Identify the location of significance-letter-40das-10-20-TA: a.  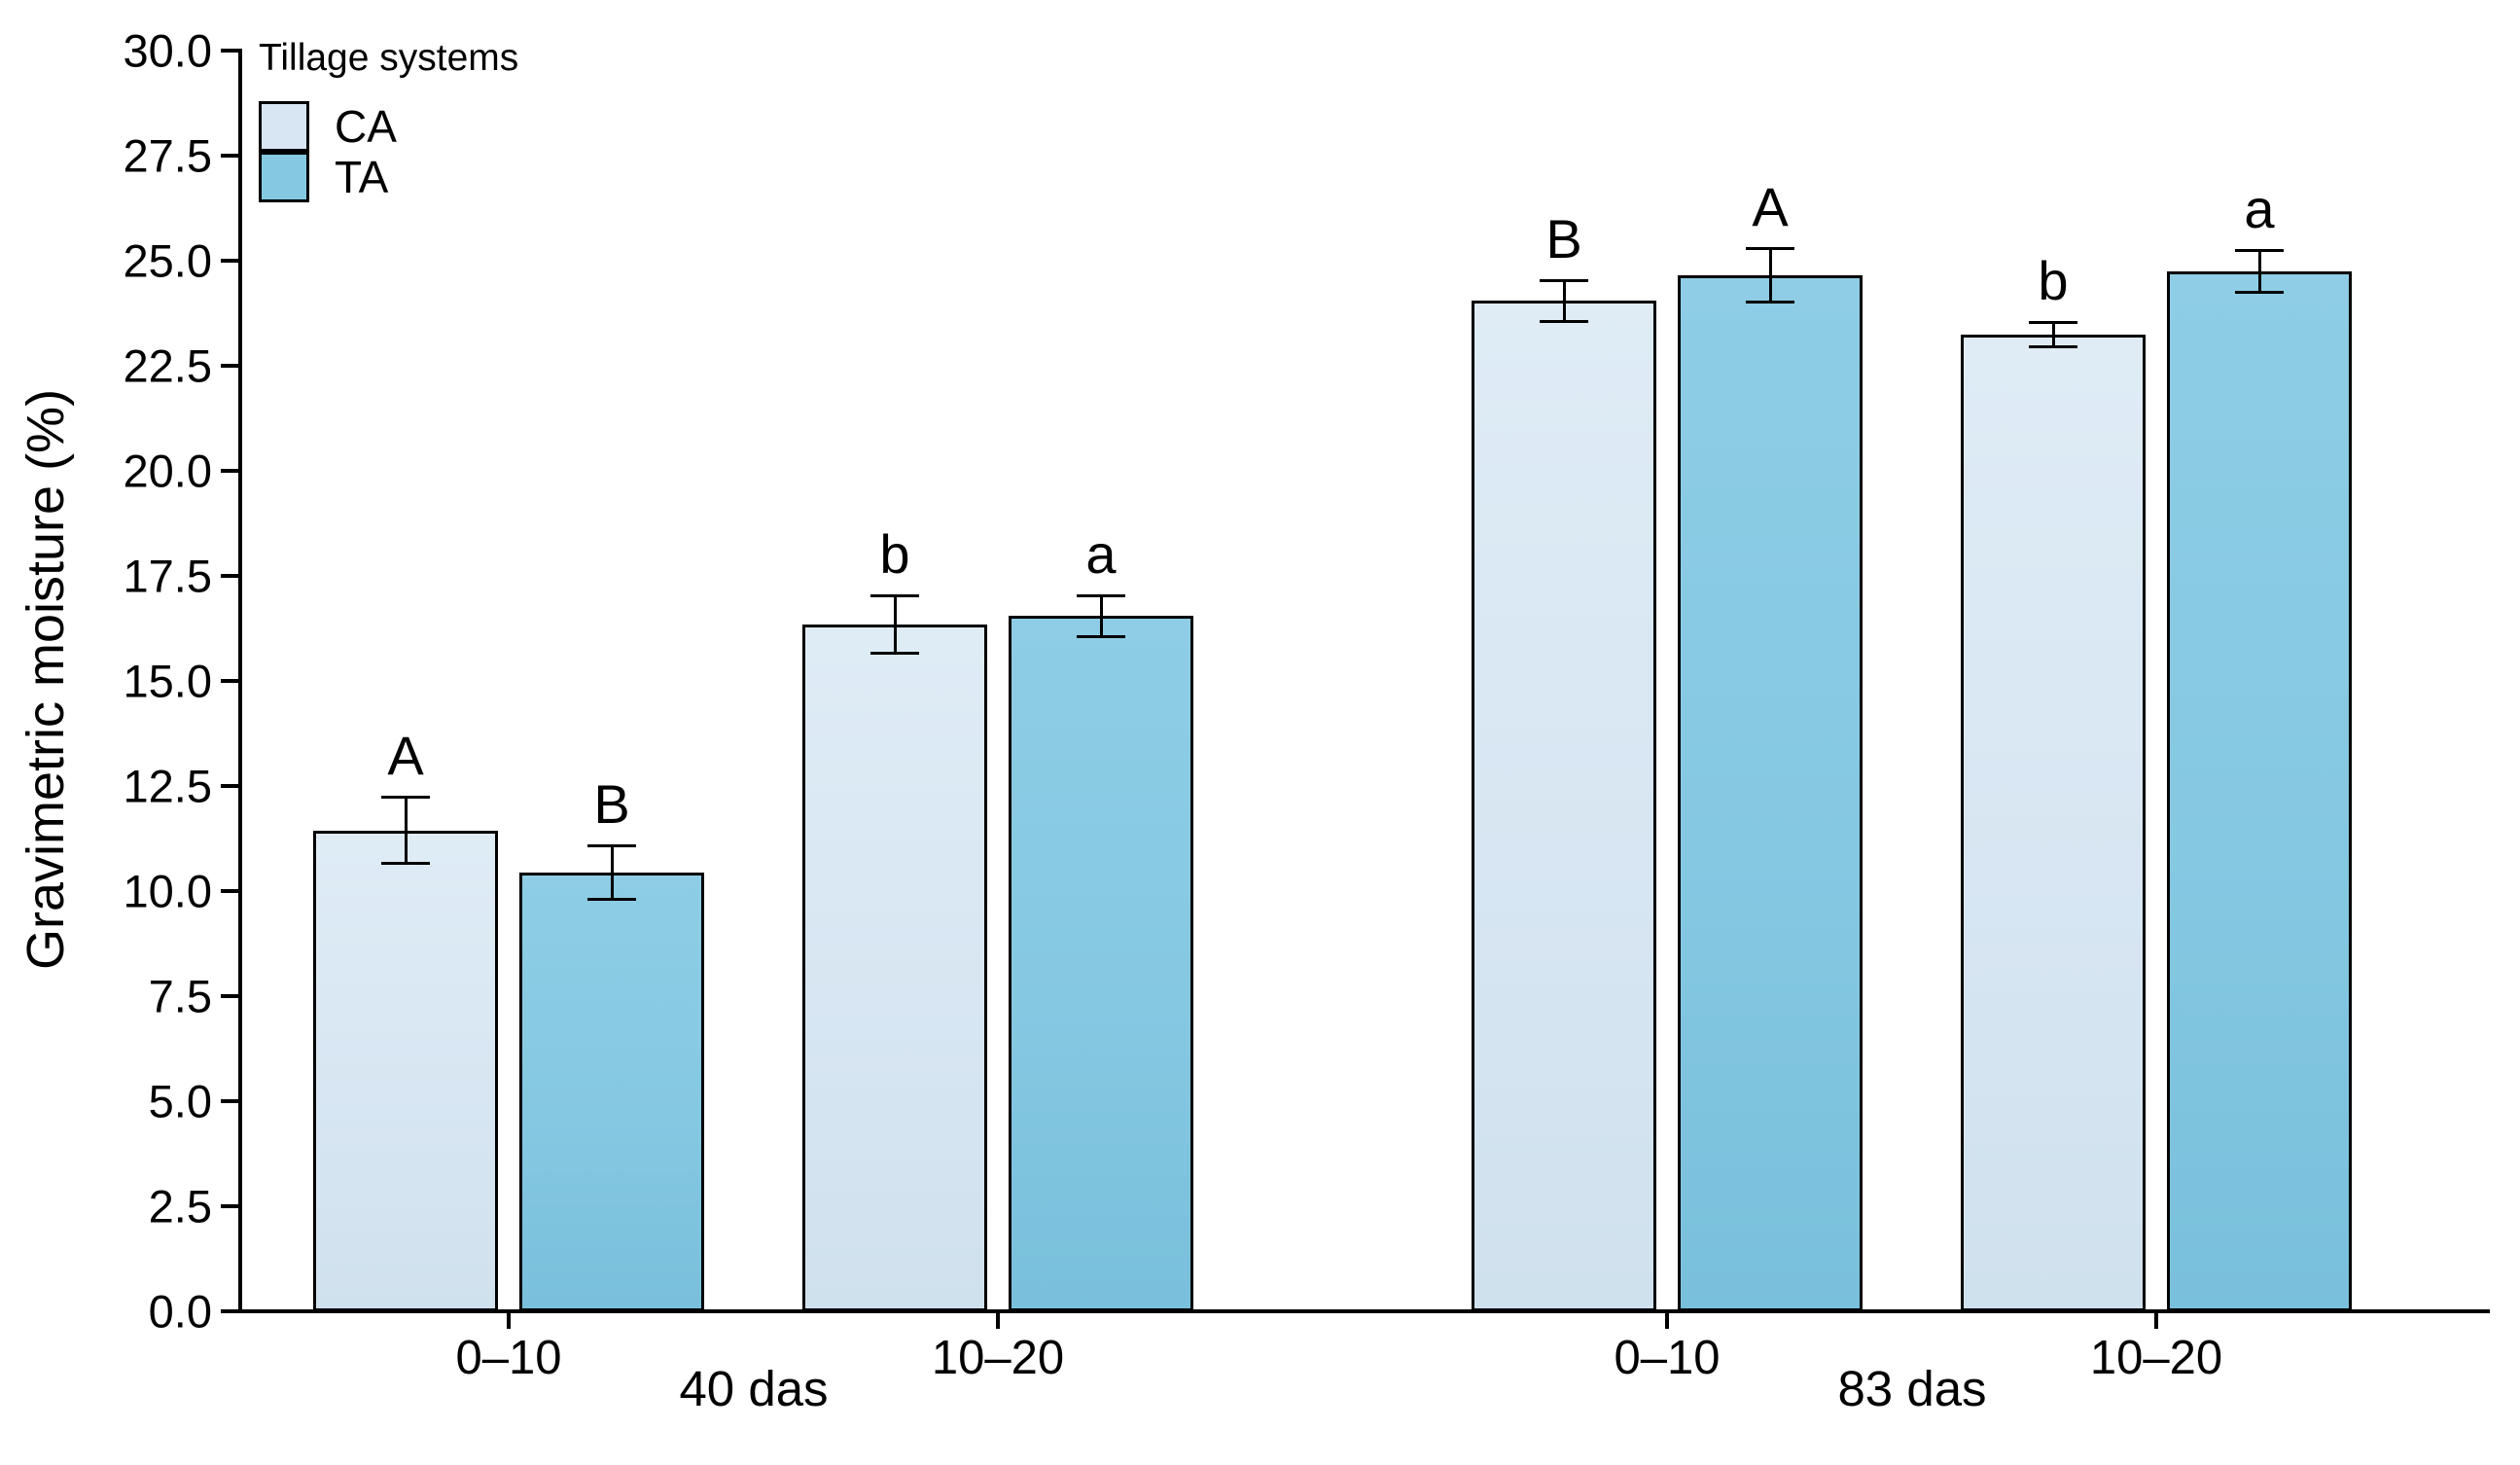
(1101, 553).